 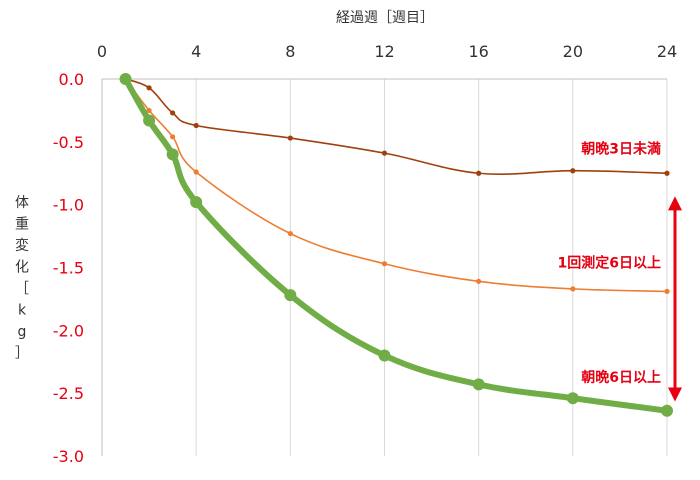 I want to click on difference-arrow, so click(x=675, y=299).